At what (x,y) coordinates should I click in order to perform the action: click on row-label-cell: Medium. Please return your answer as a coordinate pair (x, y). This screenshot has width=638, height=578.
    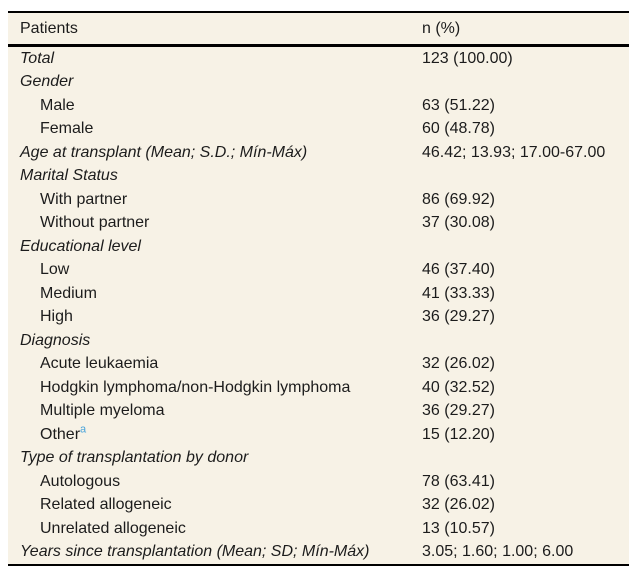
    Looking at the image, I should click on (215, 294).